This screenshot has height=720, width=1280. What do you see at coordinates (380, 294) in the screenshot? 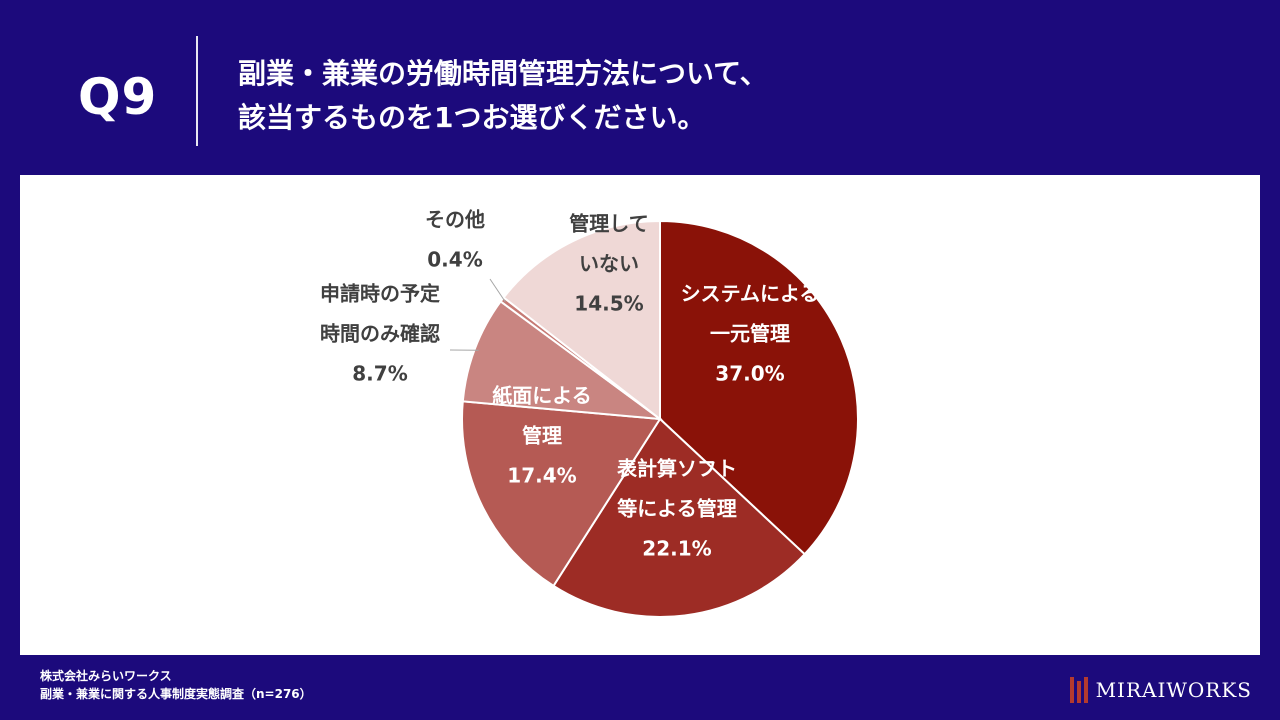
I see `slice-category-label: 申請時の予定` at bounding box center [380, 294].